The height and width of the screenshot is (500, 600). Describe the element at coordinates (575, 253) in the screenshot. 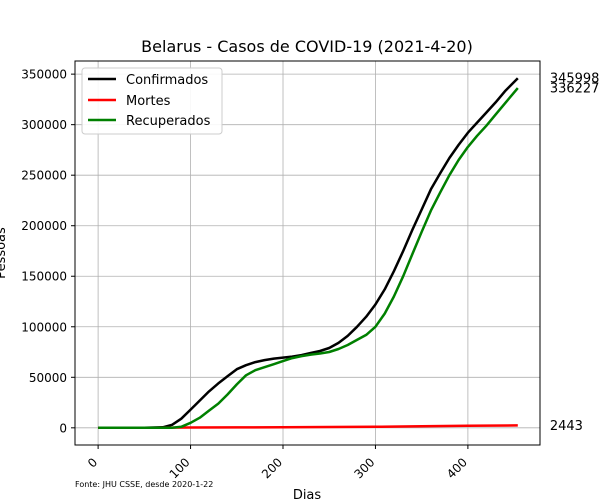

I see `end-value-labels: 345998 2443 336227` at that location.